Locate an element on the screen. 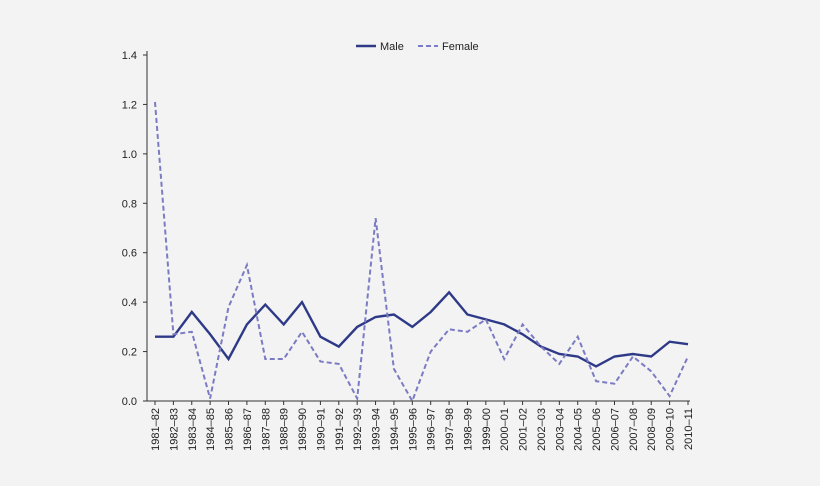  x-tick-label: 2003–04 is located at coordinates (560, 429).